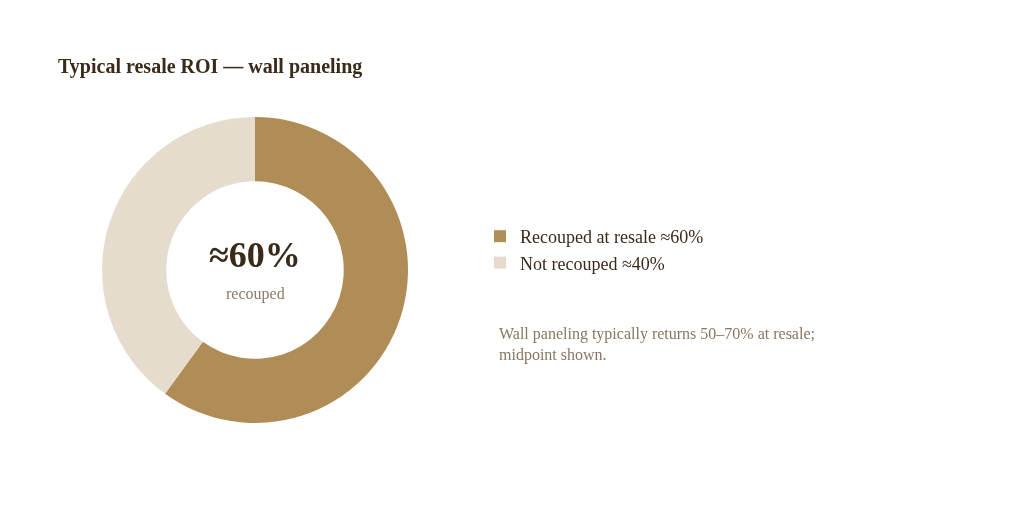 This screenshot has height=515, width=1024. What do you see at coordinates (255, 294) in the screenshot?
I see `text: recouped` at bounding box center [255, 294].